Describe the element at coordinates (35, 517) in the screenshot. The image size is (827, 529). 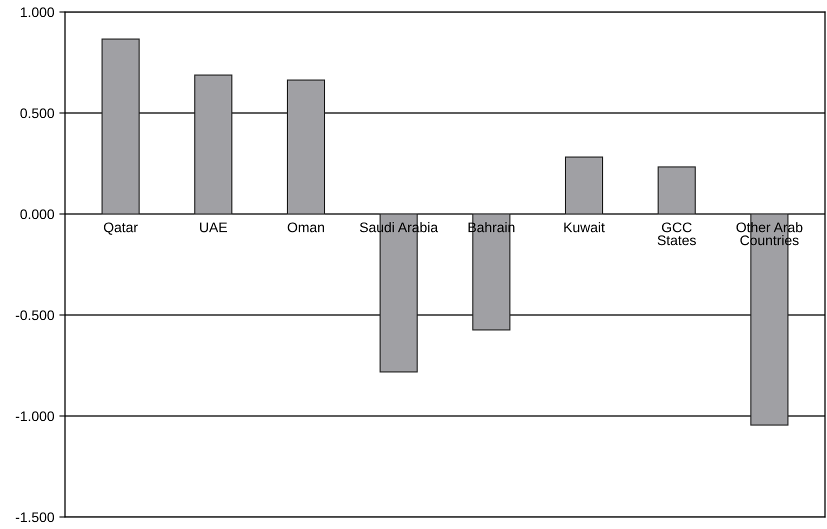
I see `y-tick-label: -1.500` at that location.